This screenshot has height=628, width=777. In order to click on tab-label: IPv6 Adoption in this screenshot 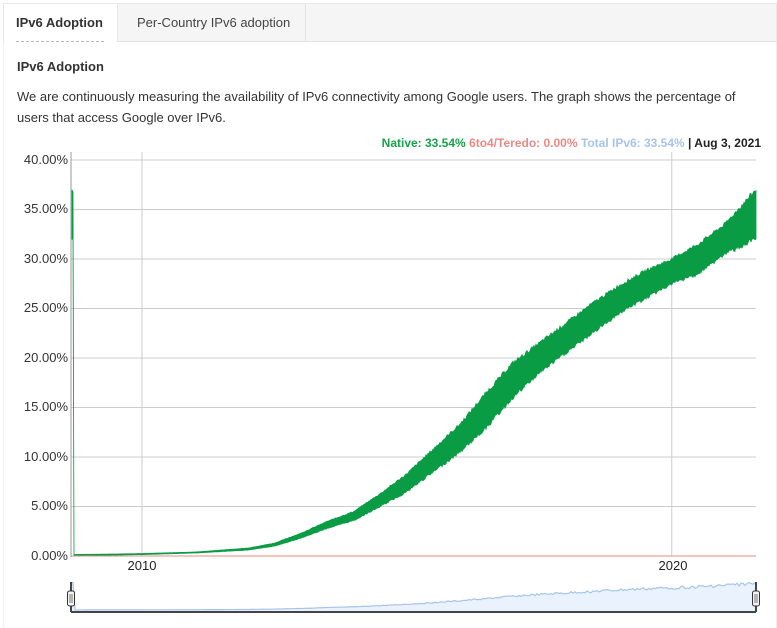, I will do `click(59, 22)`.